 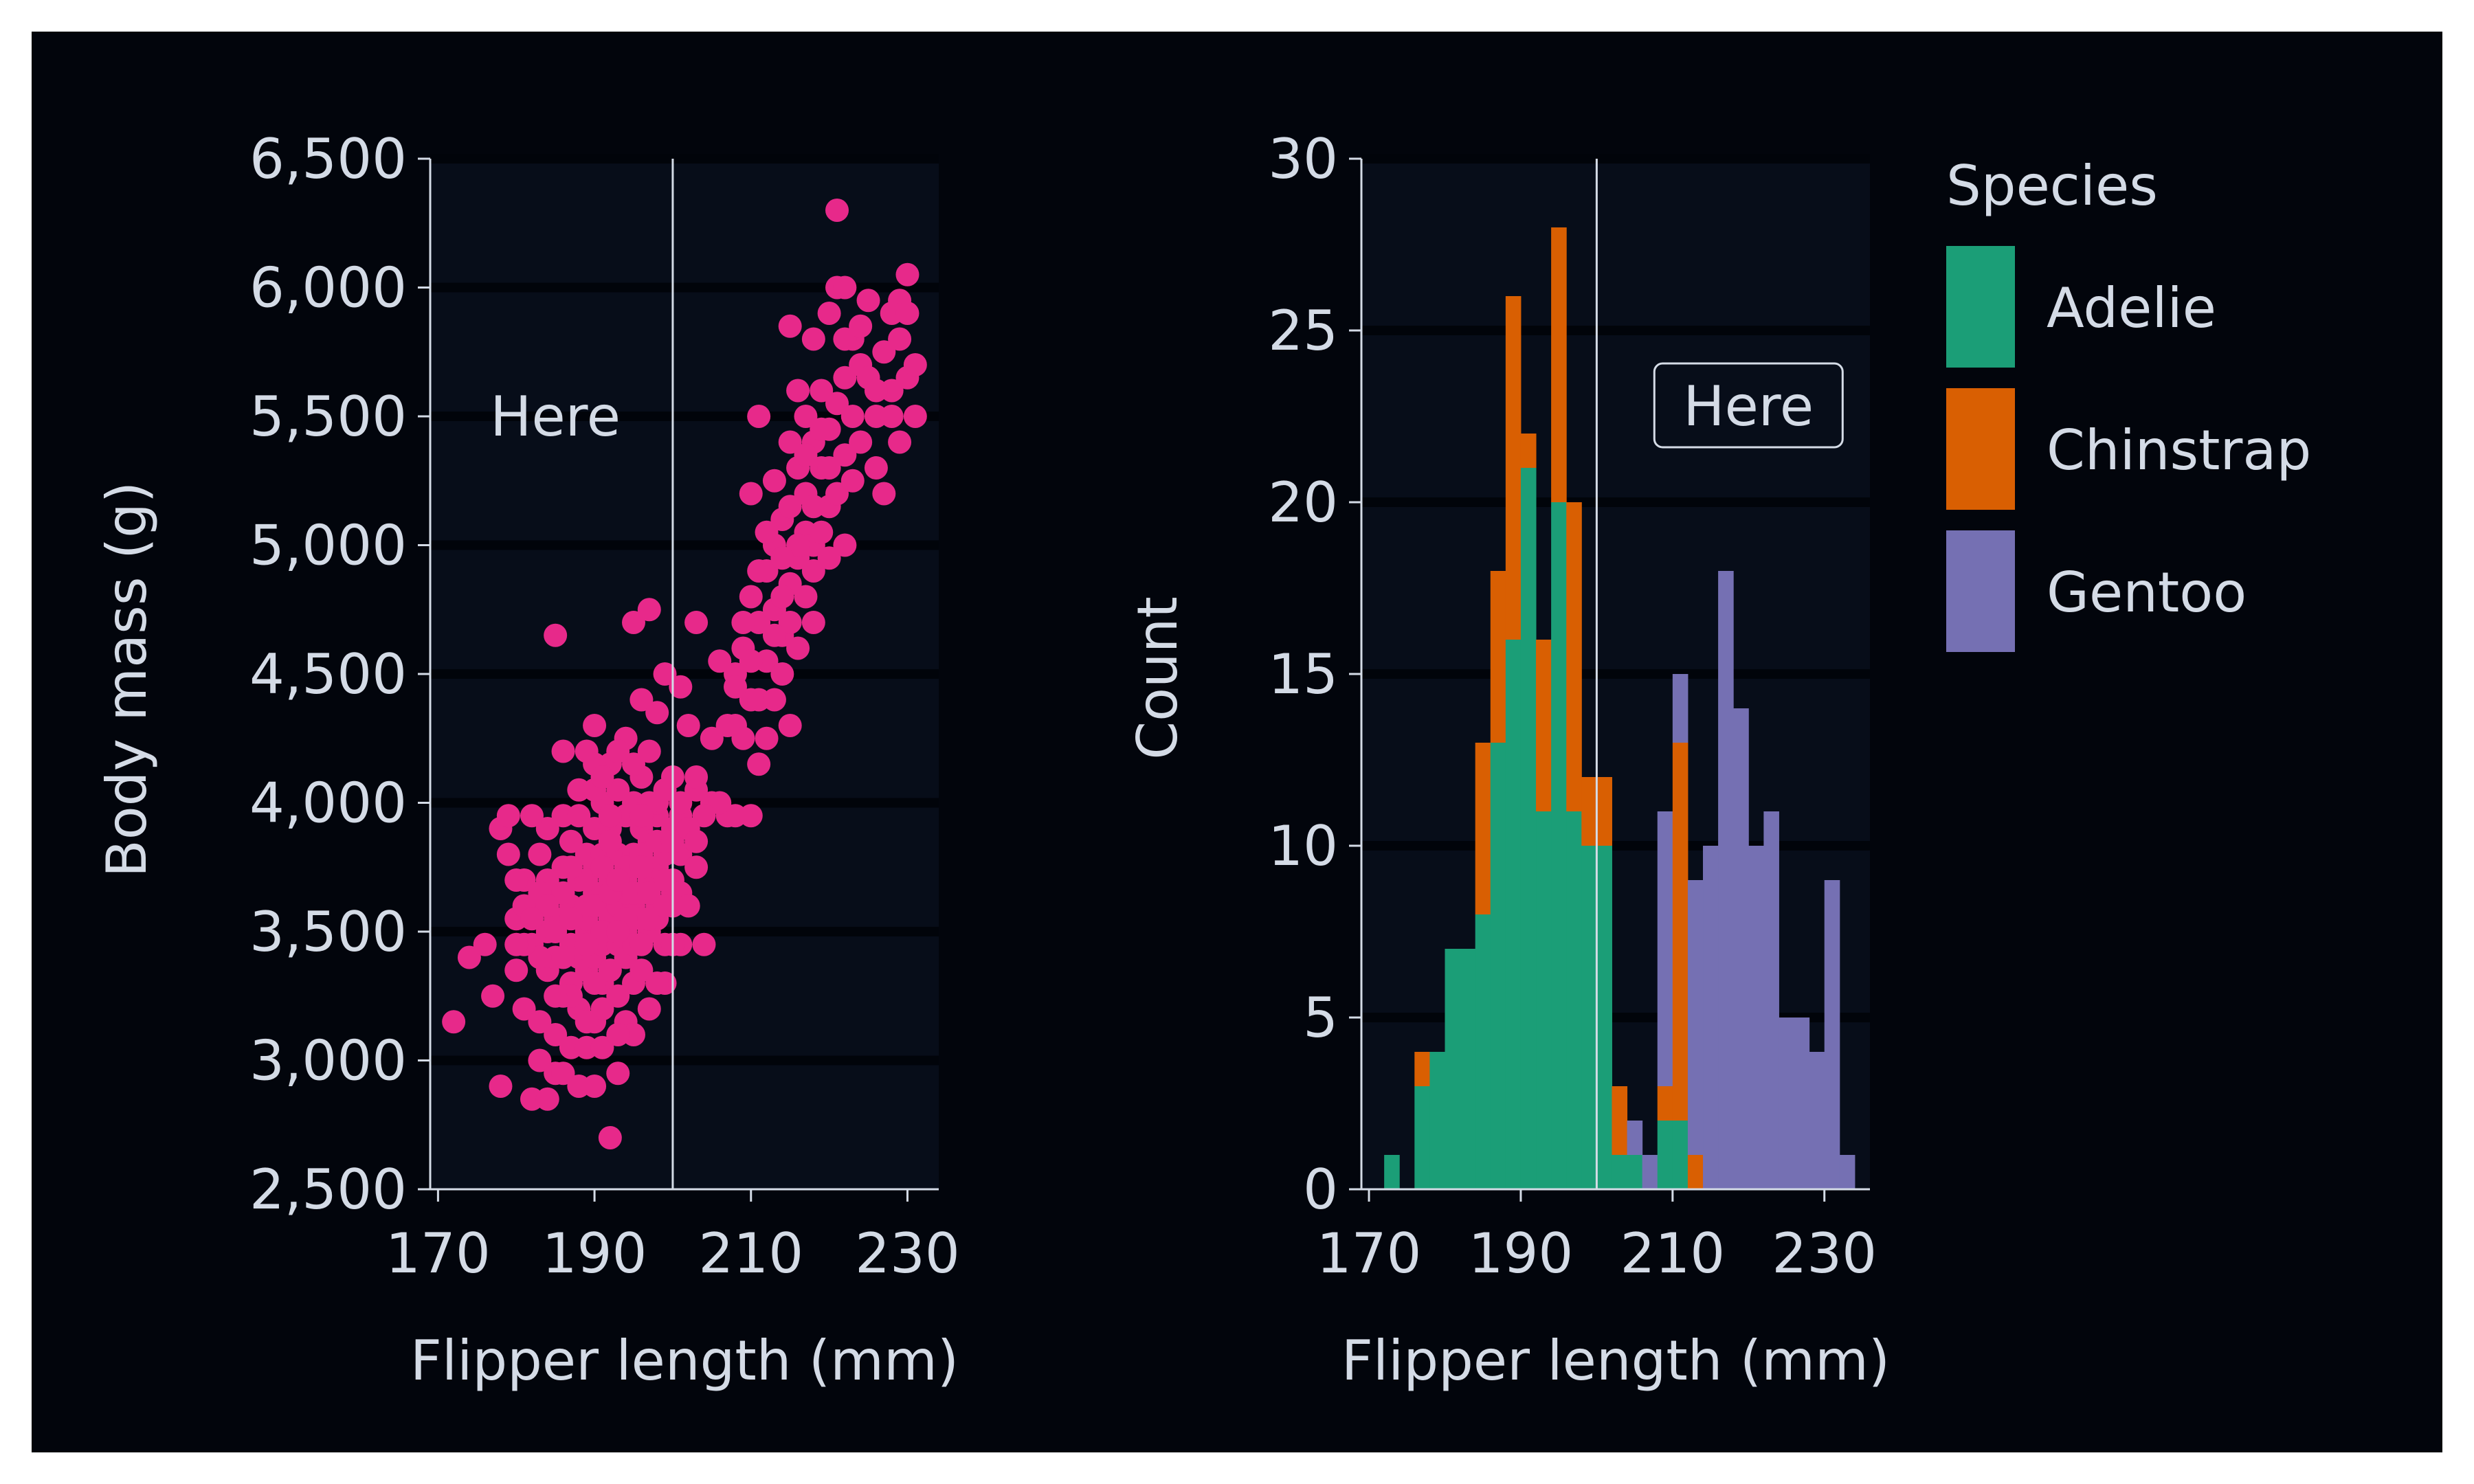 What do you see at coordinates (1615, 1361) in the screenshot?
I see `histogram-x-axis-label: Flipper length (mm)` at bounding box center [1615, 1361].